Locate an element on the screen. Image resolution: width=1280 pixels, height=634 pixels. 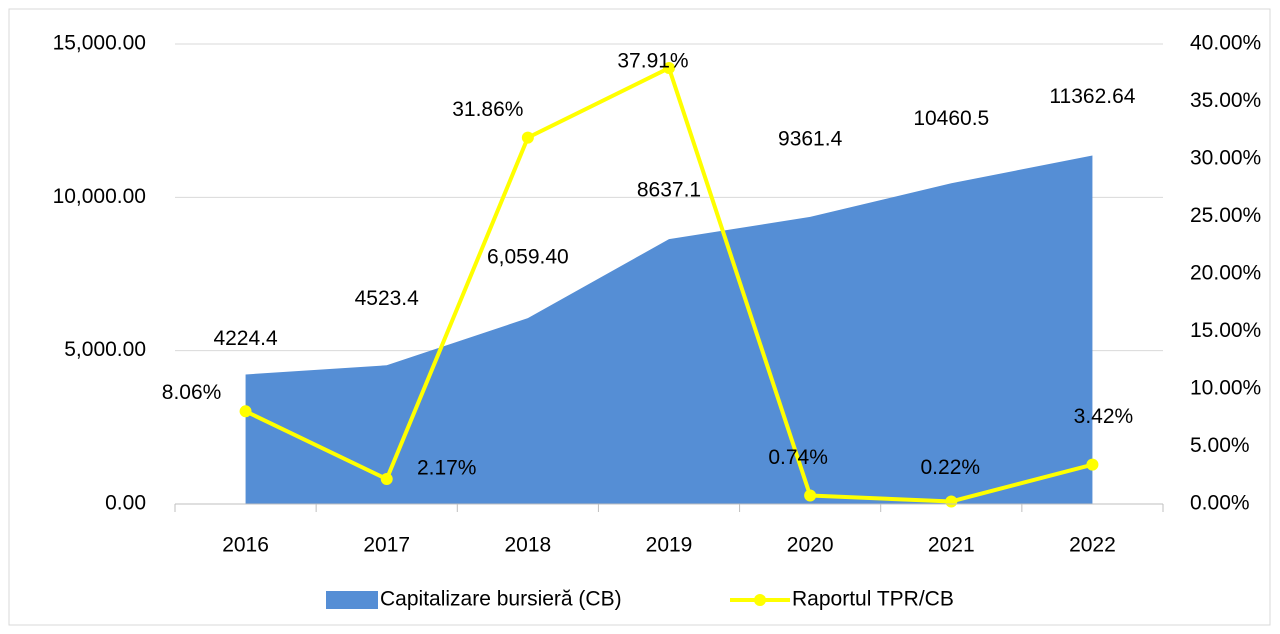
x-tick-label: 2019 is located at coordinates (669, 545).